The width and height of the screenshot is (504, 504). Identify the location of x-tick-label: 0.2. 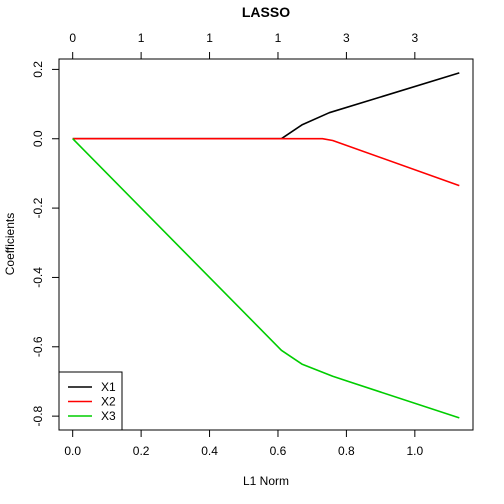
(141, 451).